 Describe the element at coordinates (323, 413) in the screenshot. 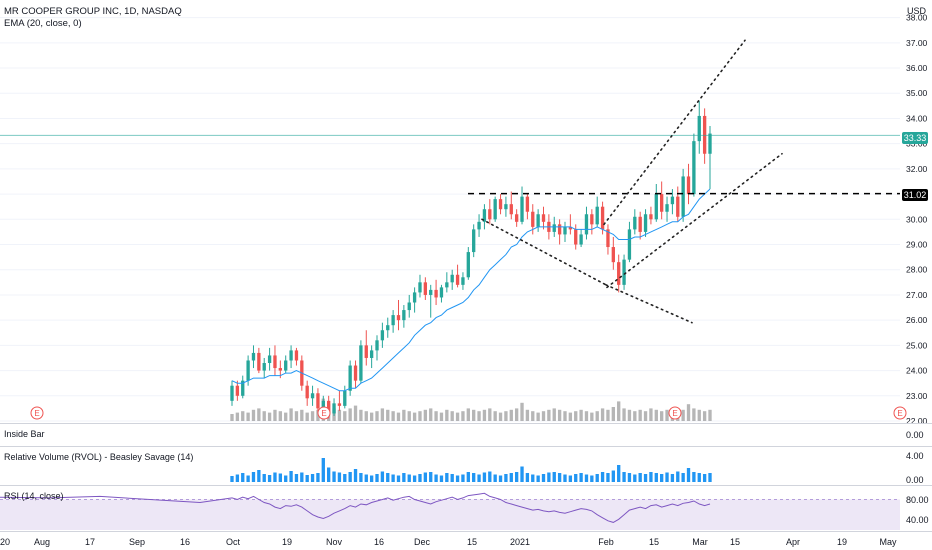

I see `earnings-marker-label: E` at that location.